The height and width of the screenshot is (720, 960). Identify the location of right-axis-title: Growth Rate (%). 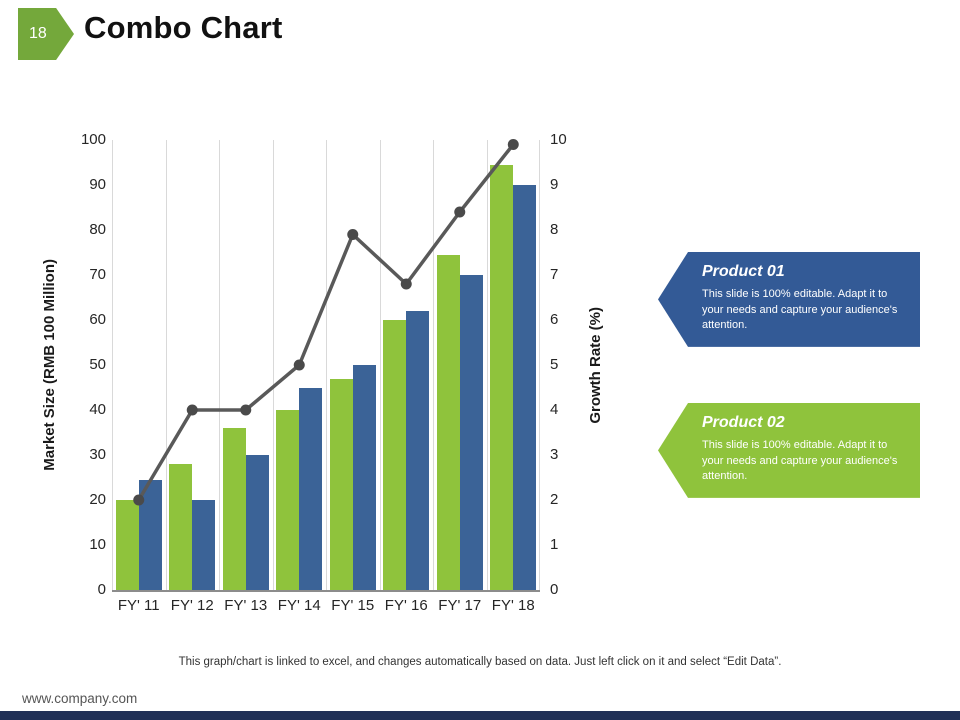
(595, 365).